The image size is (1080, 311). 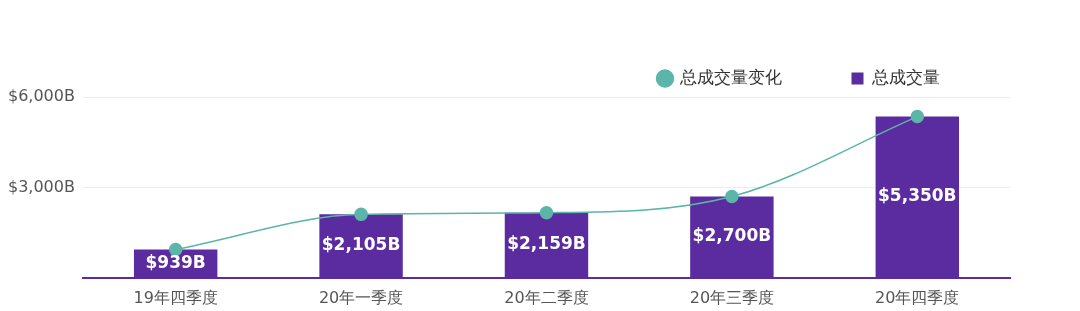 I want to click on x-tick-label: 20年一季度, so click(x=361, y=297).